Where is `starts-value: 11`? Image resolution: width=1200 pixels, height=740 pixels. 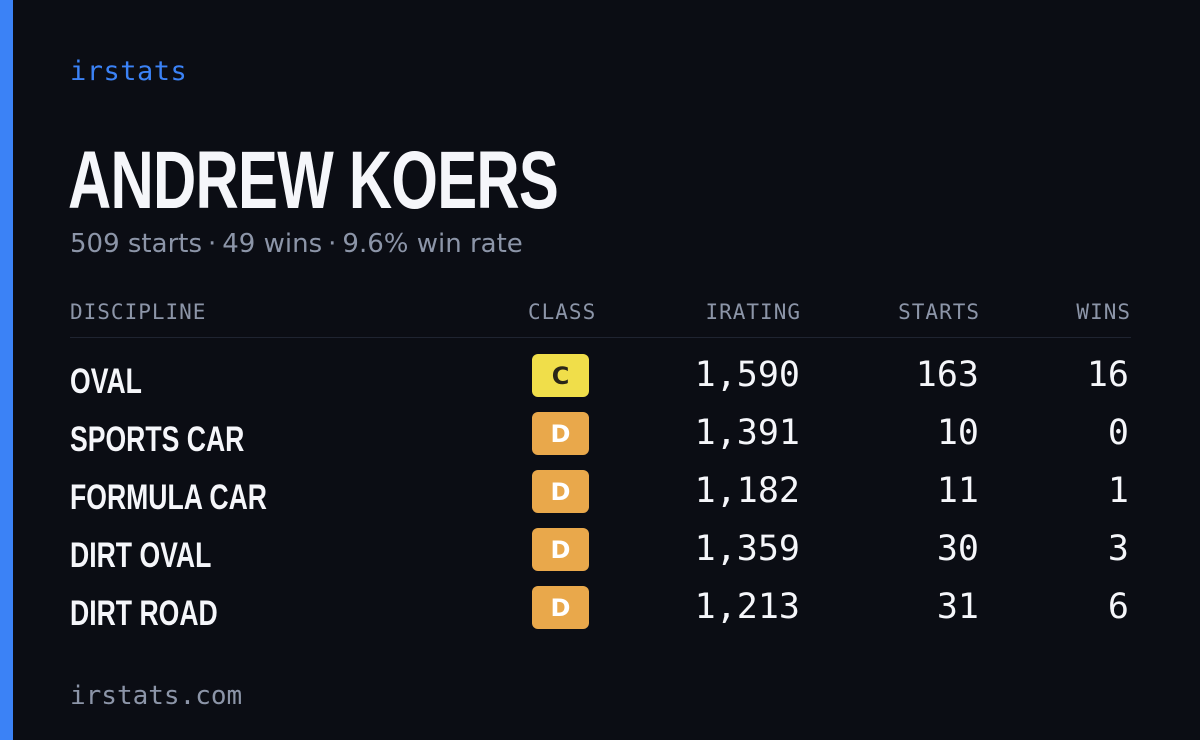
starts-value: 11 is located at coordinates (957, 491).